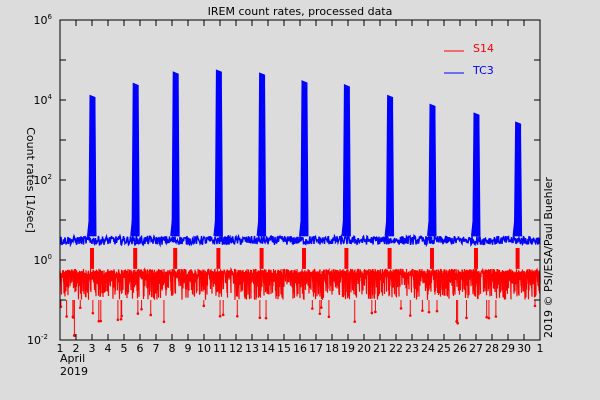 This screenshot has width=600, height=400. I want to click on x-tick-label: 14, so click(268, 348).